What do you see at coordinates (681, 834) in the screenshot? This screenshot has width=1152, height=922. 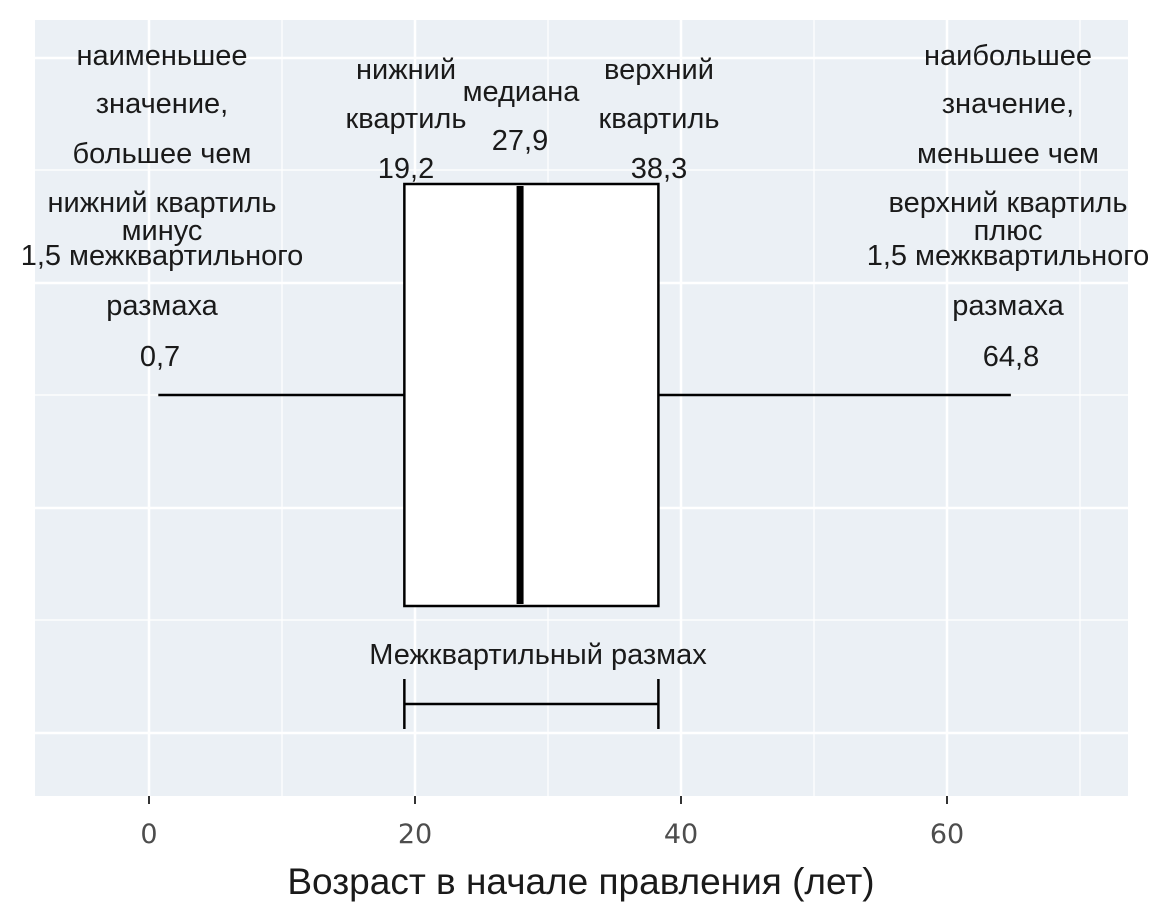 I see `x-tick-label: 40` at bounding box center [681, 834].